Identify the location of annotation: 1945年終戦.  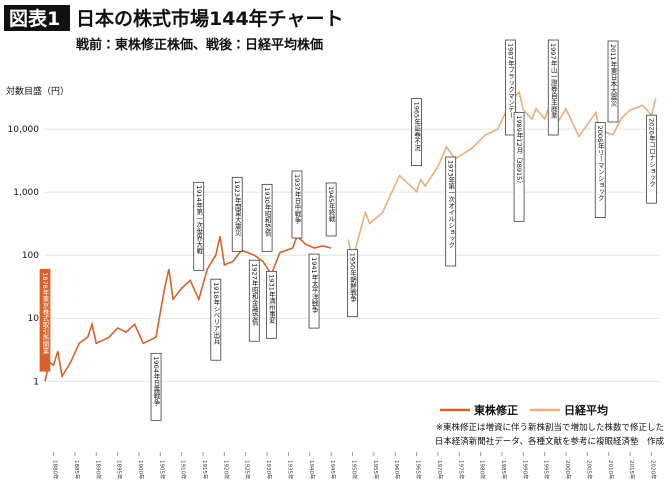
(331, 209).